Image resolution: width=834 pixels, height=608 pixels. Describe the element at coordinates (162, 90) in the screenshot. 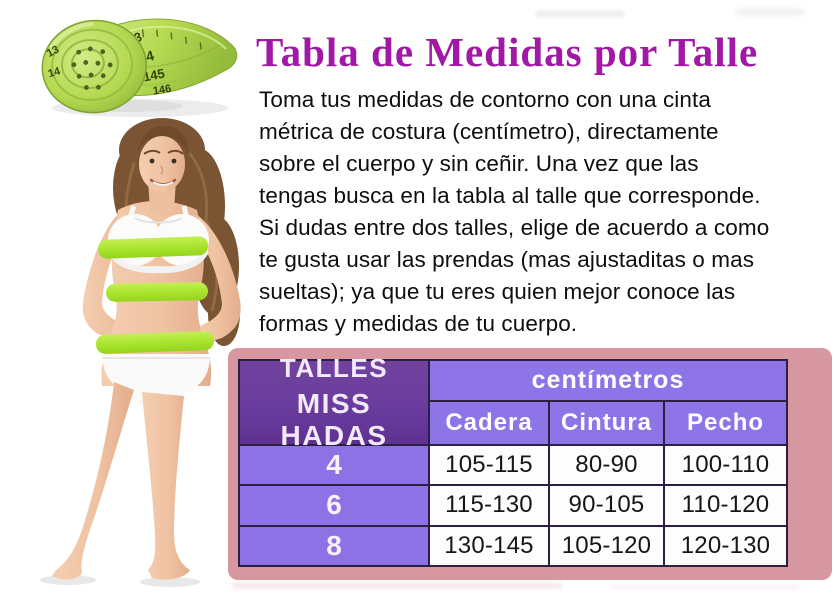

I see `tape-number: 146` at that location.